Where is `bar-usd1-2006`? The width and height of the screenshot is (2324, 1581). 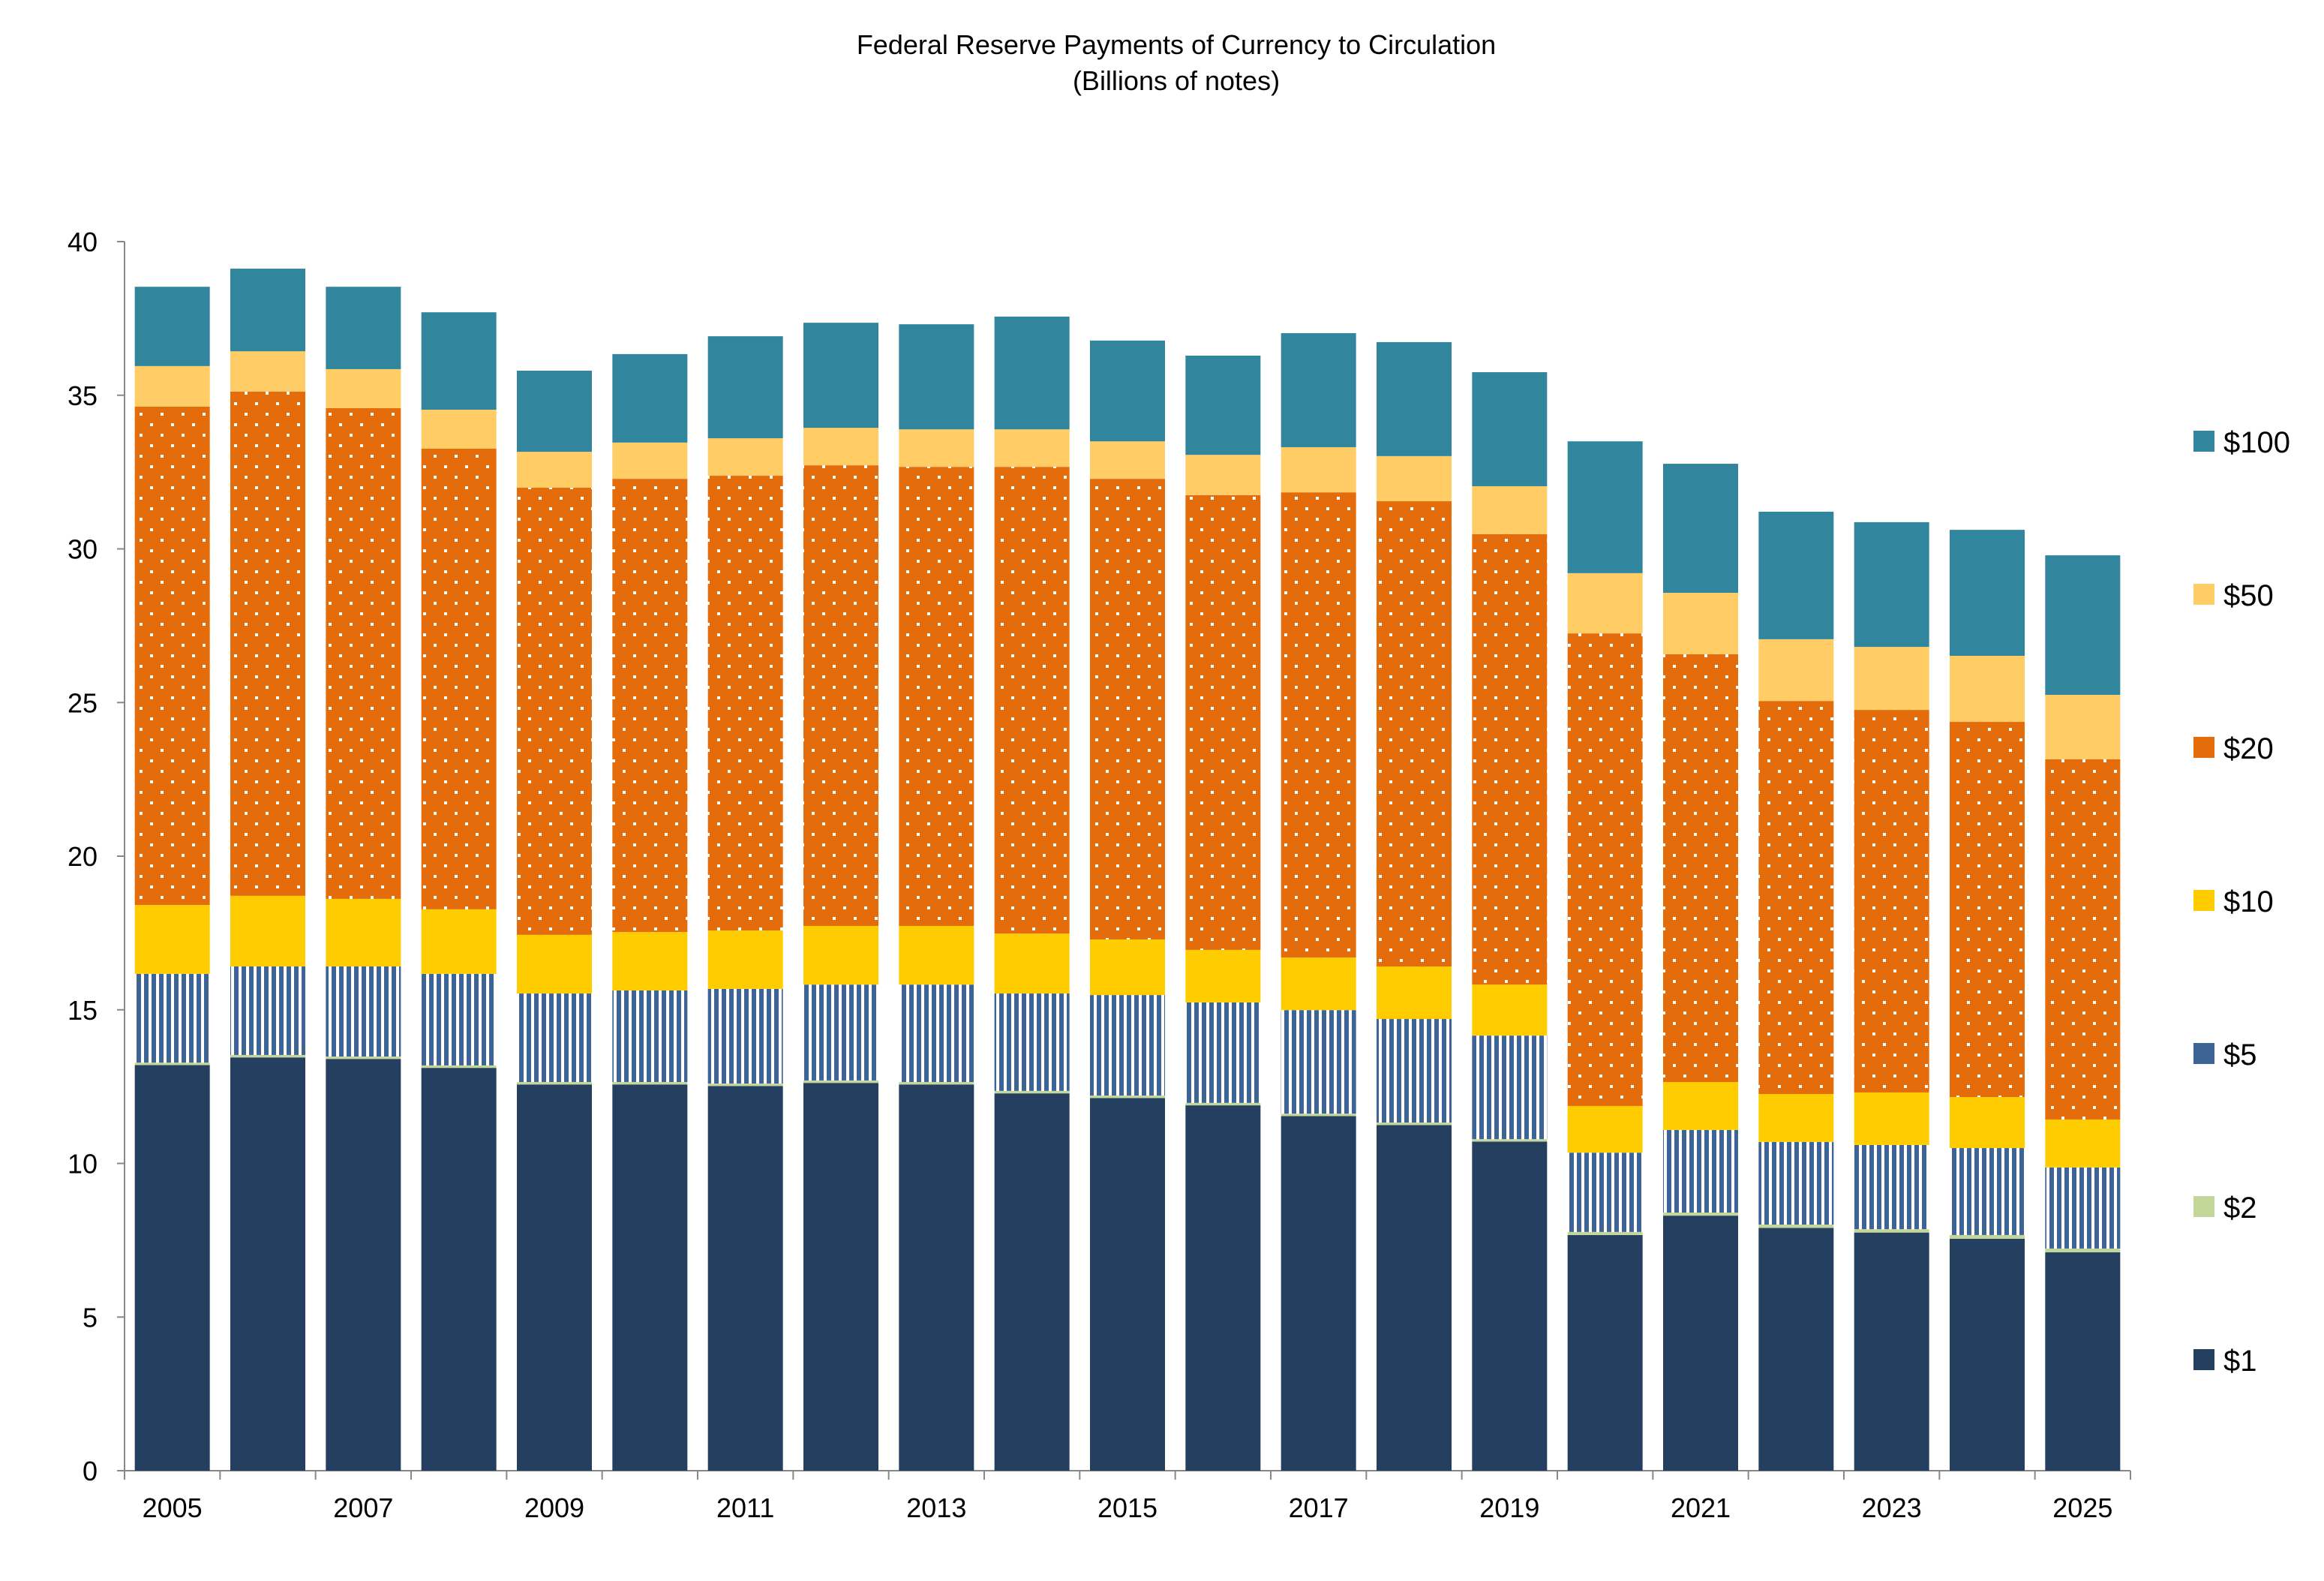
bar-usd1-2006 is located at coordinates (267, 1264).